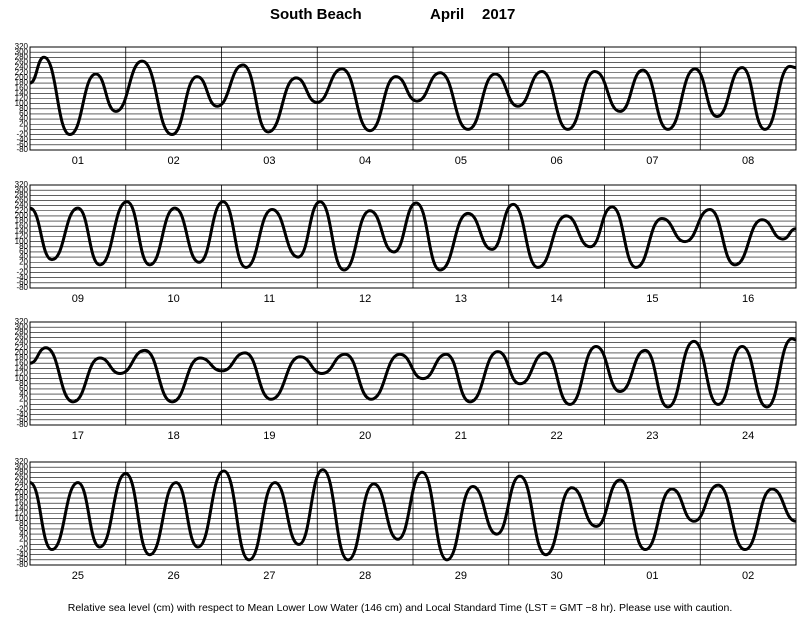  What do you see at coordinates (557, 576) in the screenshot?
I see `day-label: 30` at bounding box center [557, 576].